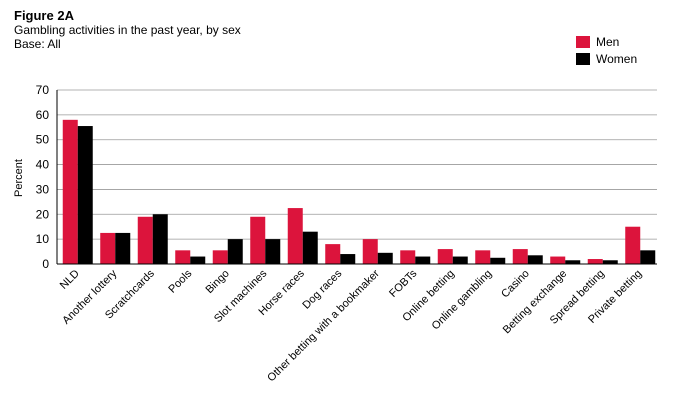 This screenshot has height=403, width=678. I want to click on y-axis-label: Percent, so click(19, 178).